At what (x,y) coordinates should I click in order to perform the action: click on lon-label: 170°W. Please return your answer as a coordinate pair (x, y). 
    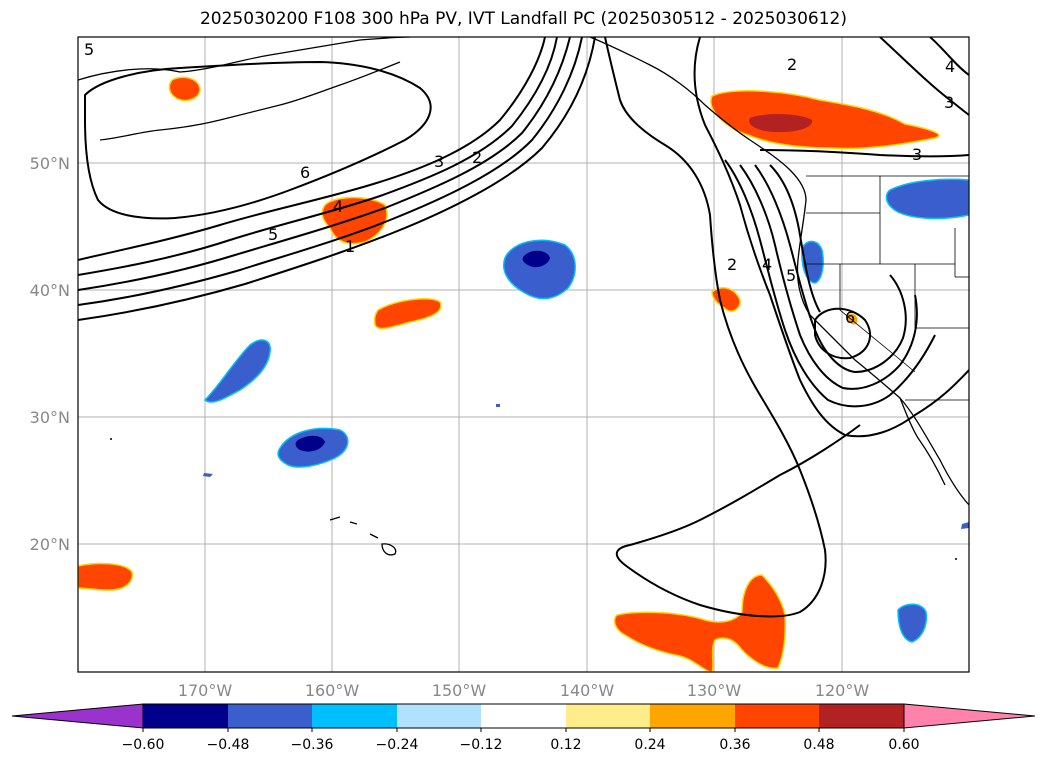
    Looking at the image, I should click on (205, 690).